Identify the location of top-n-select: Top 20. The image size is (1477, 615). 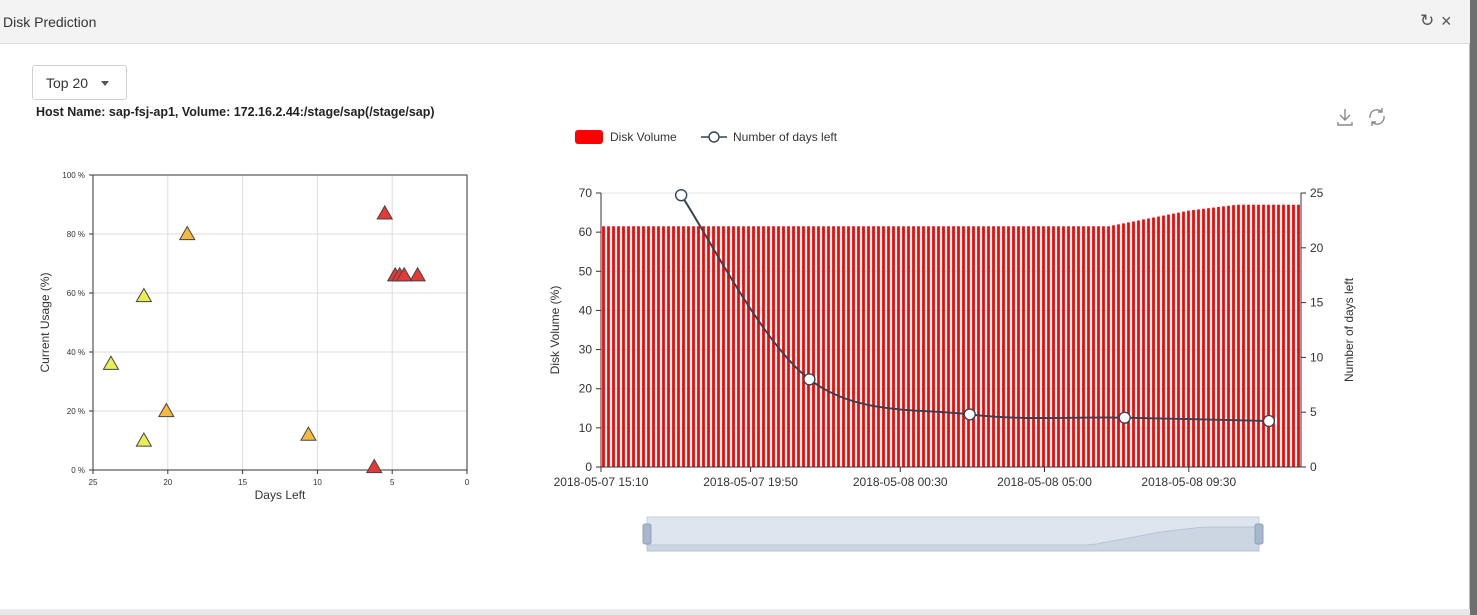
(79, 82).